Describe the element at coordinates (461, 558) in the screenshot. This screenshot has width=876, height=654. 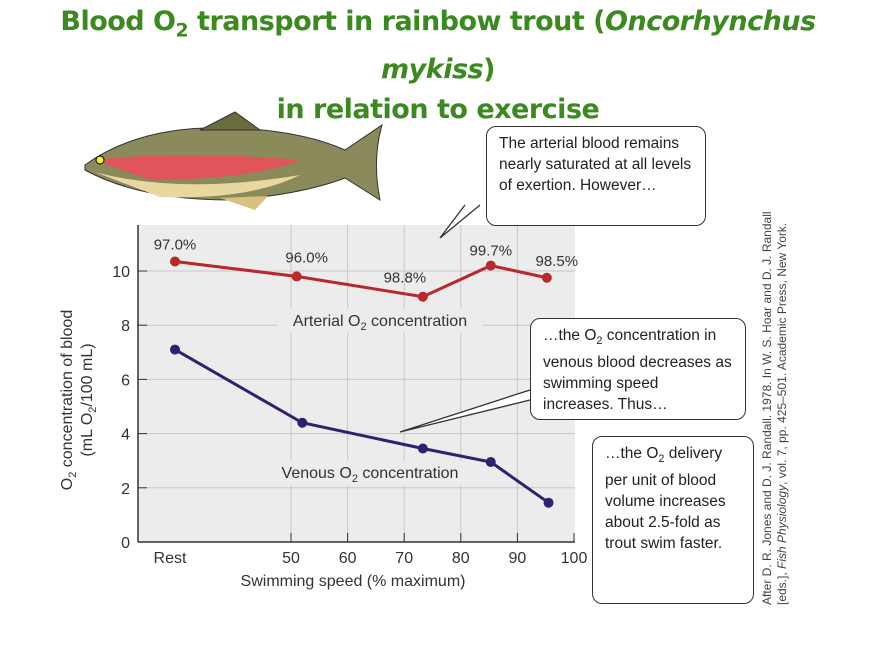
I see `x-tick-label: 80` at that location.